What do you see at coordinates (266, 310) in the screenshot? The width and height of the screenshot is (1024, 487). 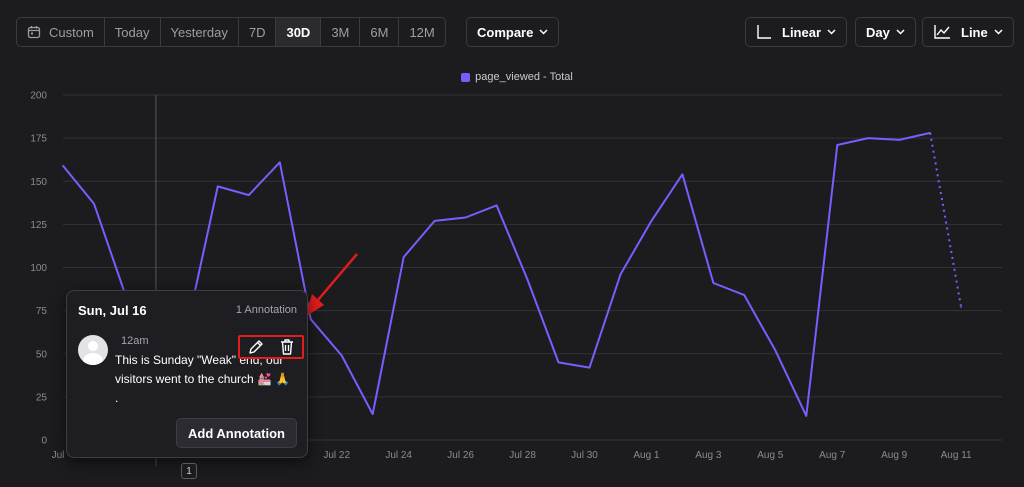 I see `annotation-count: 1 Annotation` at bounding box center [266, 310].